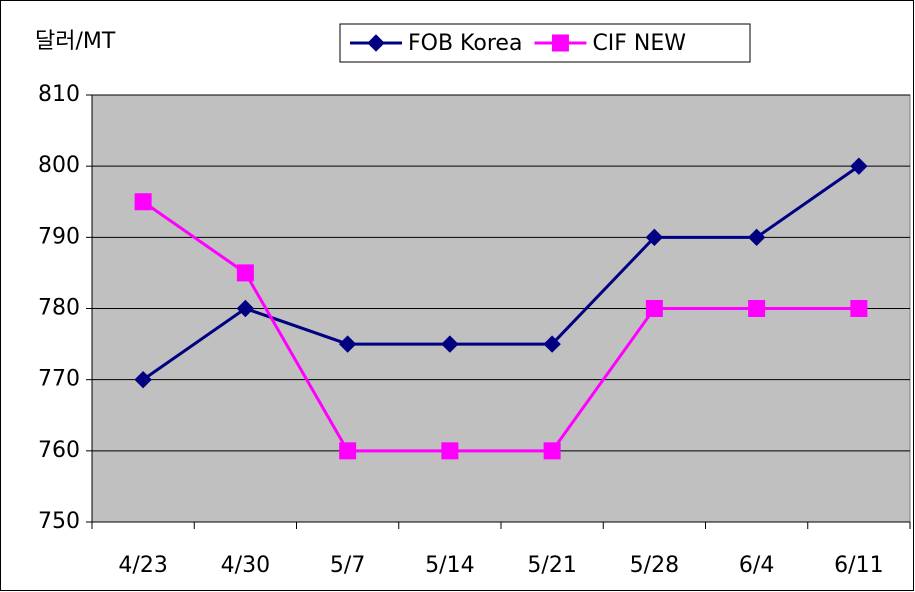 The image size is (915, 592). What do you see at coordinates (59, 521) in the screenshot?
I see `y-tick-label: 750` at bounding box center [59, 521].